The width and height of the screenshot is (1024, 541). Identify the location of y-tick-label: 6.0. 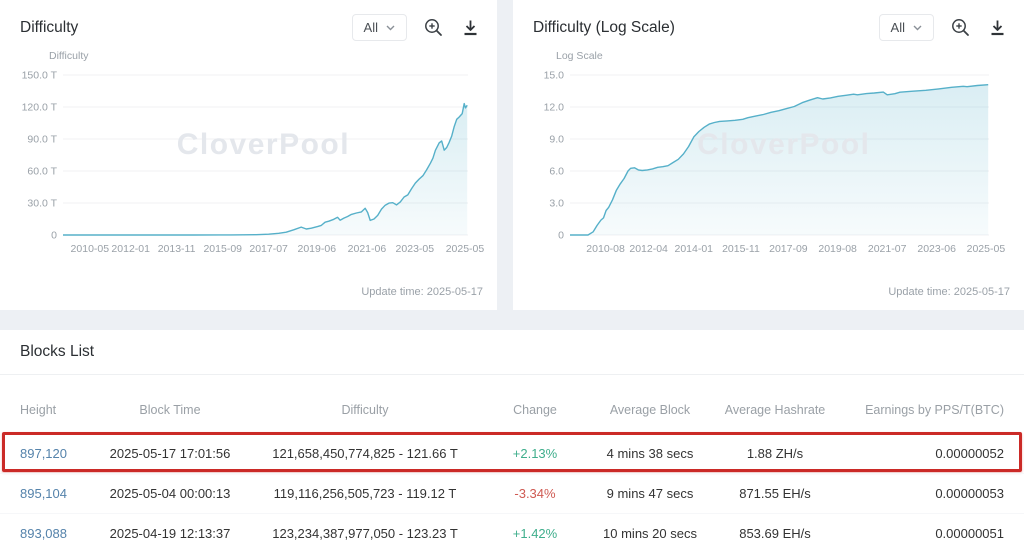
(556, 172).